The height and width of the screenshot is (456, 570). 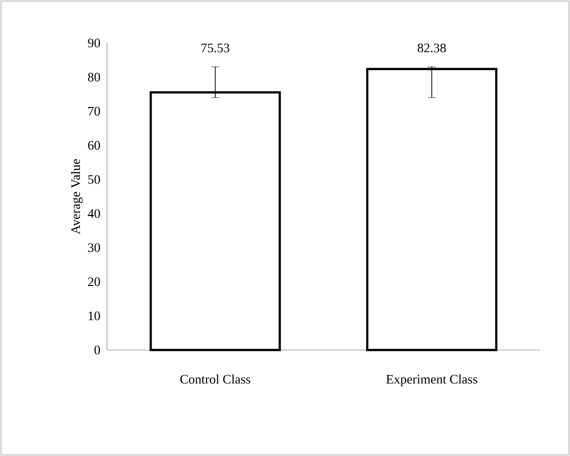 I want to click on y-tick-label: 90, so click(x=94, y=43).